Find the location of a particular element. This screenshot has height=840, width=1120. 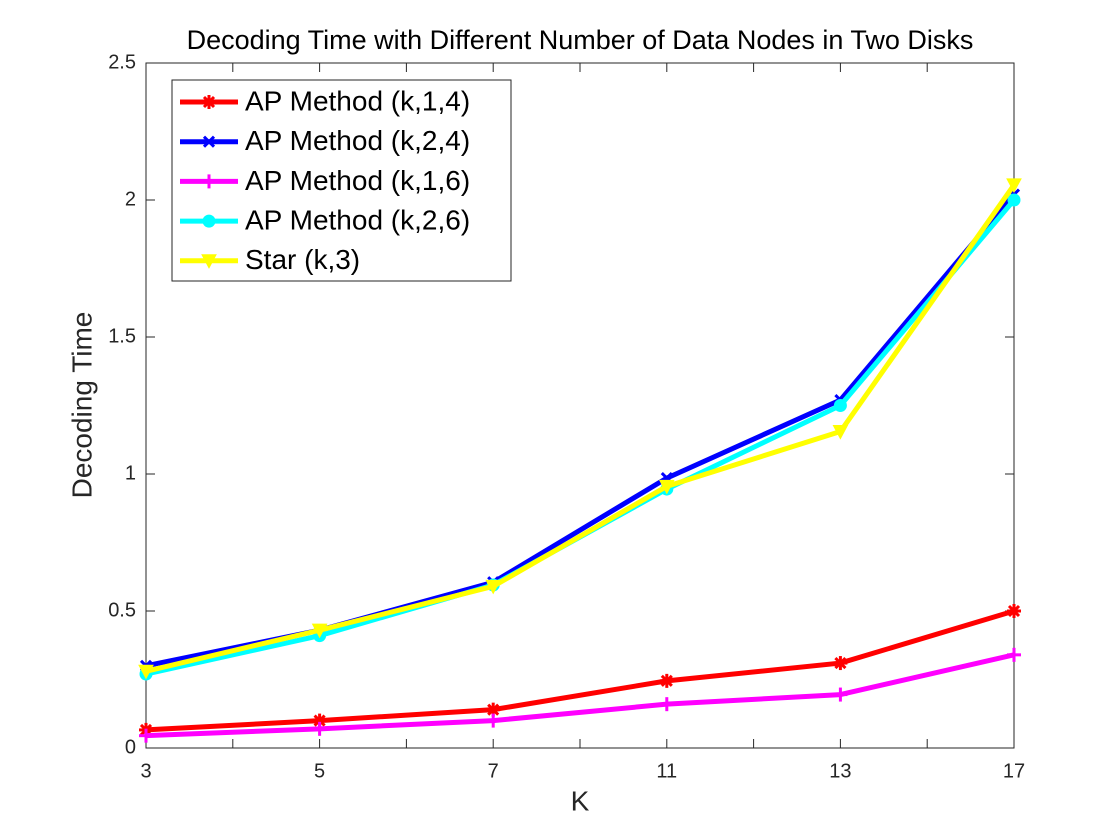

x-tick-label: 5 is located at coordinates (319, 771).